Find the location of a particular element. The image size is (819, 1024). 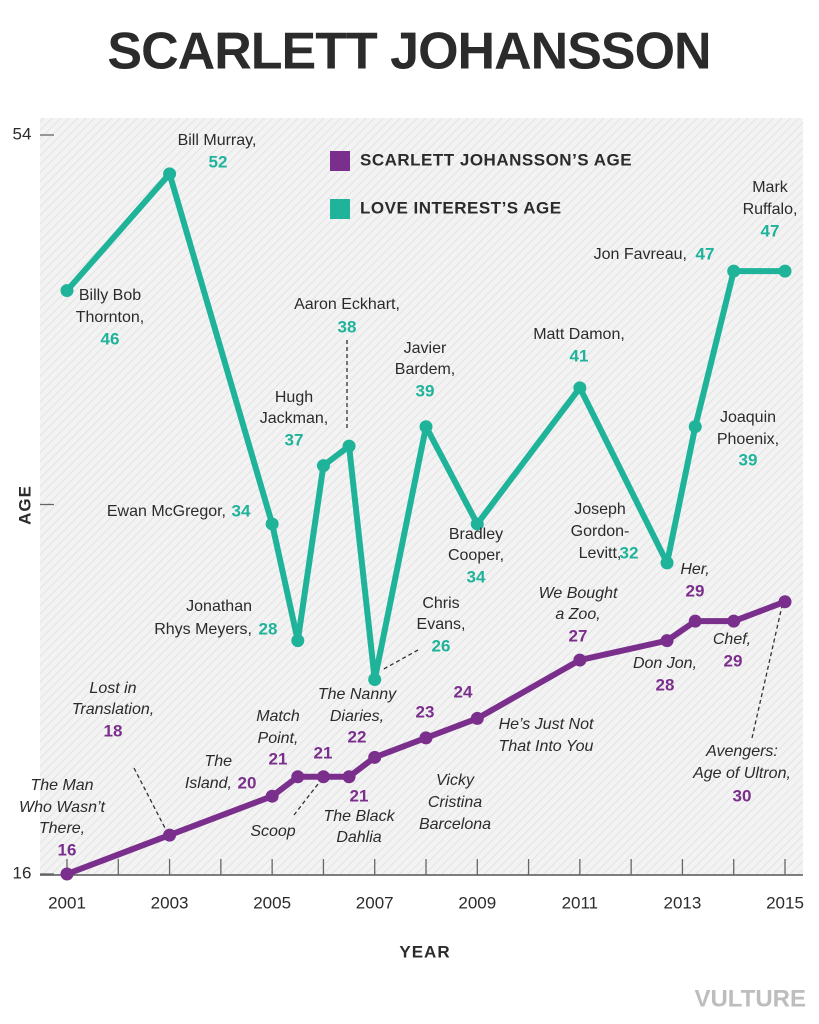

point-label: Barcelona is located at coordinates (455, 824).